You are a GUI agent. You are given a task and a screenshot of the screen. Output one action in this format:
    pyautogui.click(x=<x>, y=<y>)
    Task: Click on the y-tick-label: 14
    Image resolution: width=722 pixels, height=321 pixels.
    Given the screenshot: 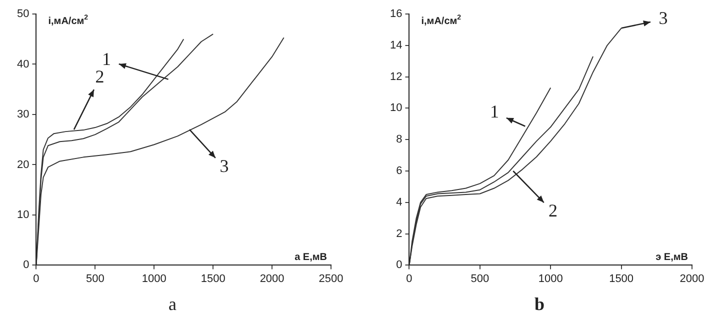 What is the action you would take?
    pyautogui.click(x=396, y=45)
    